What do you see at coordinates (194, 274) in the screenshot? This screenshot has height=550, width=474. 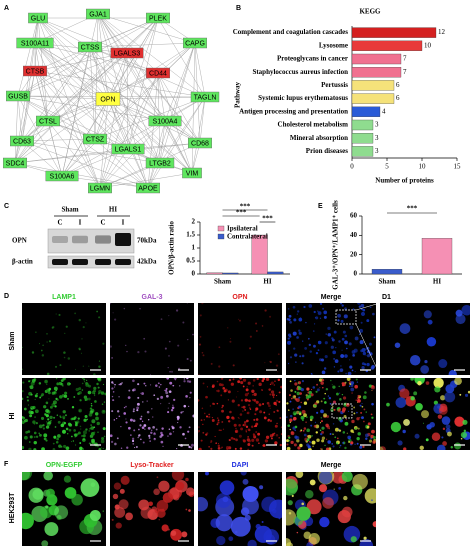 I see `y-tick-label: 0` at bounding box center [194, 274].